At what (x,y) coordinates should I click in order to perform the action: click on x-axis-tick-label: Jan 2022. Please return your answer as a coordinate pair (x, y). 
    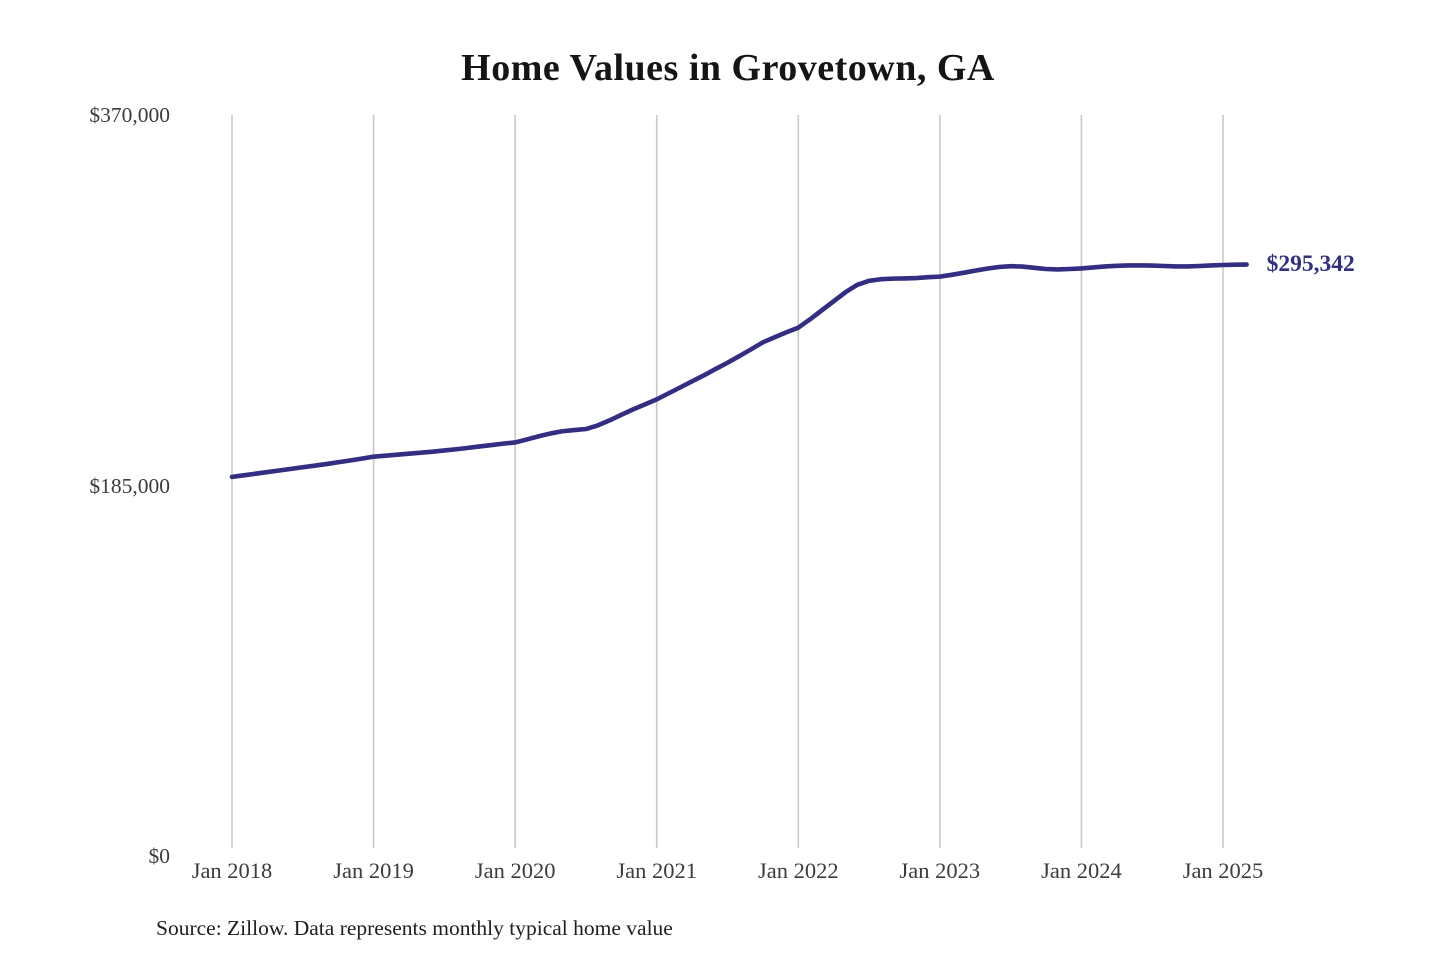
    Looking at the image, I should click on (798, 870).